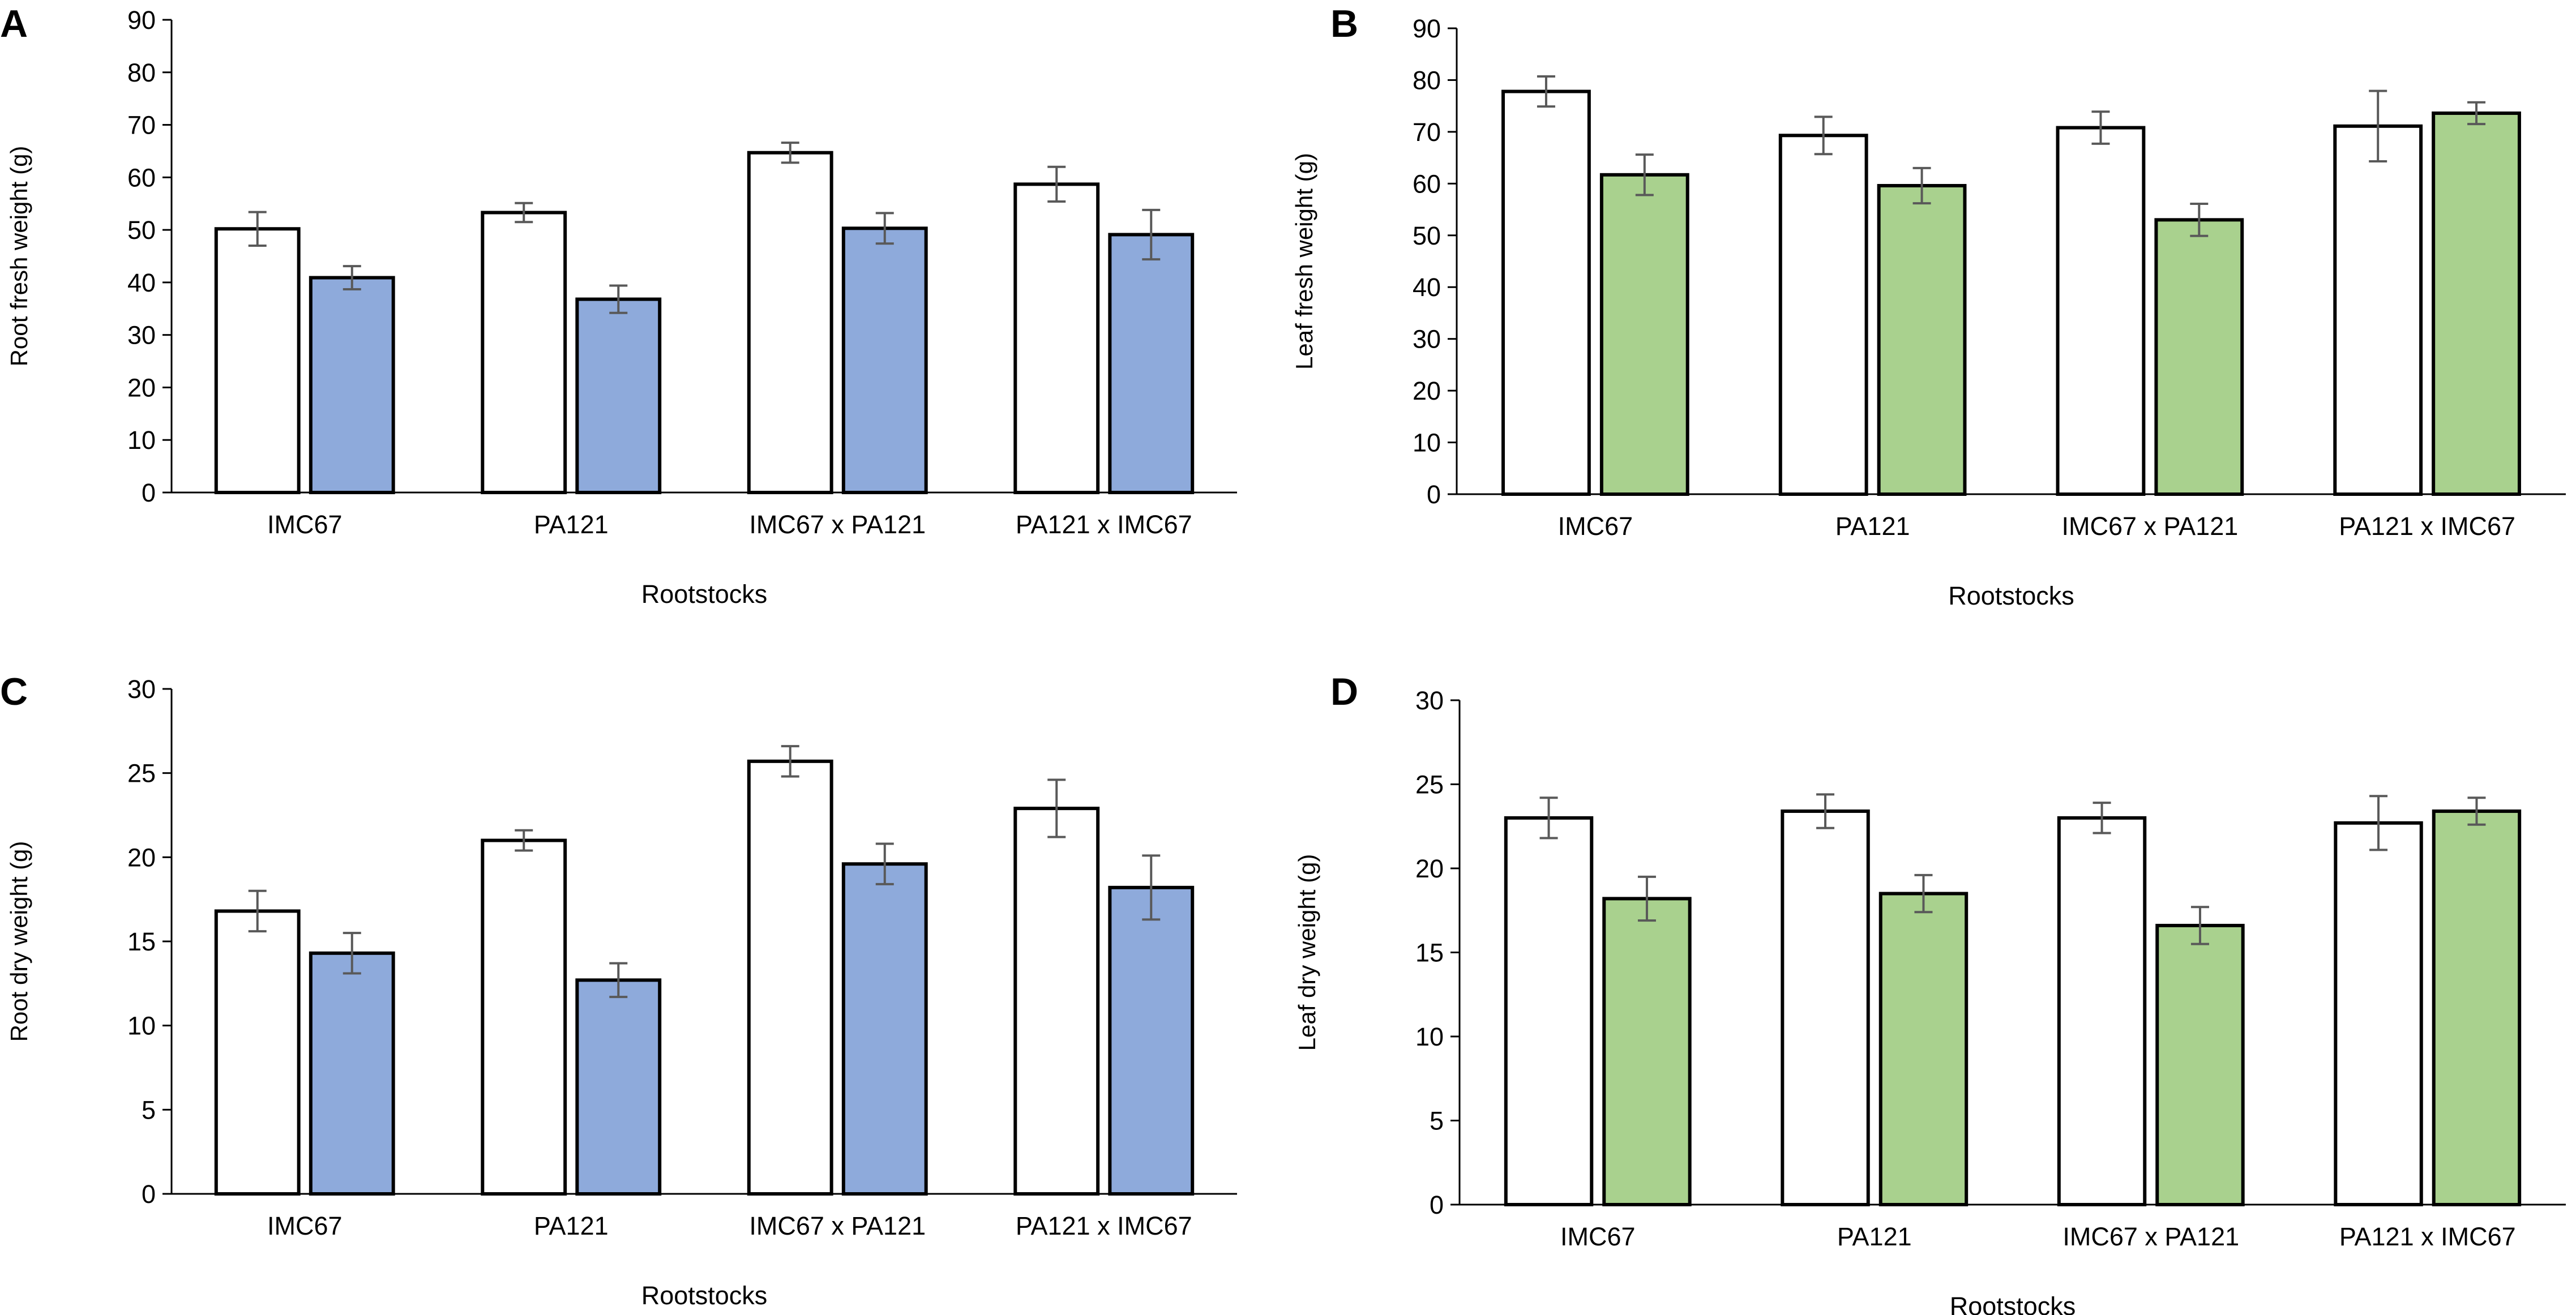 The height and width of the screenshot is (1315, 2576). What do you see at coordinates (1307, 952) in the screenshot?
I see `y-axis-title: Leaf dry weight (g)` at bounding box center [1307, 952].